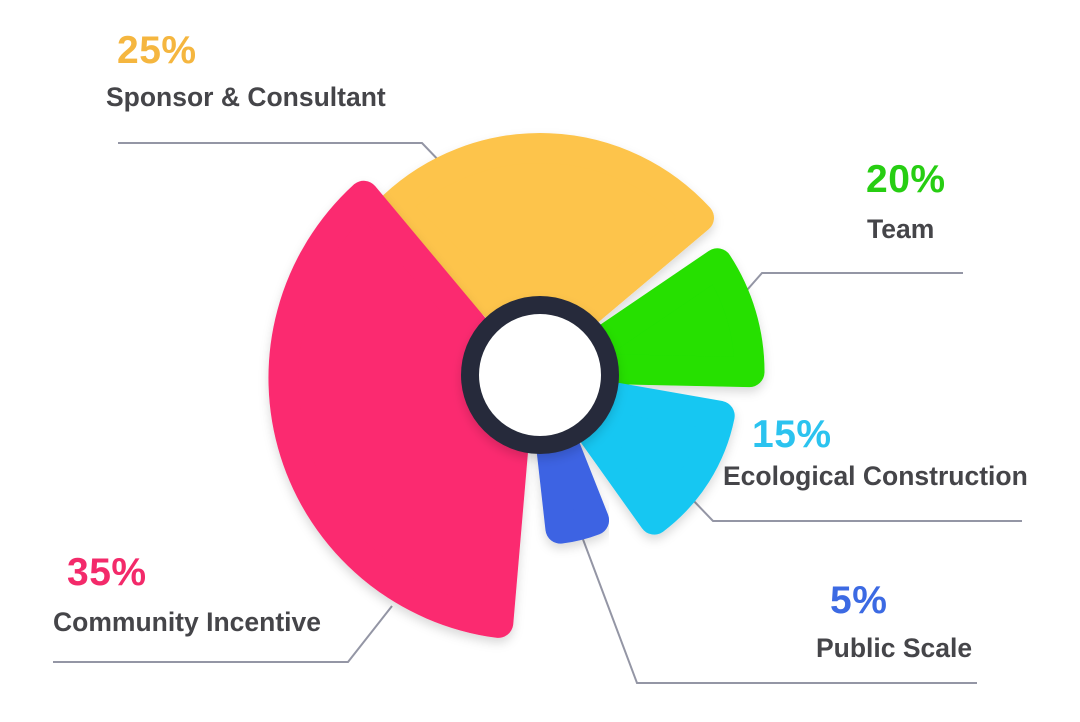  What do you see at coordinates (859, 600) in the screenshot?
I see `percent-label-public-scale: 5%` at bounding box center [859, 600].